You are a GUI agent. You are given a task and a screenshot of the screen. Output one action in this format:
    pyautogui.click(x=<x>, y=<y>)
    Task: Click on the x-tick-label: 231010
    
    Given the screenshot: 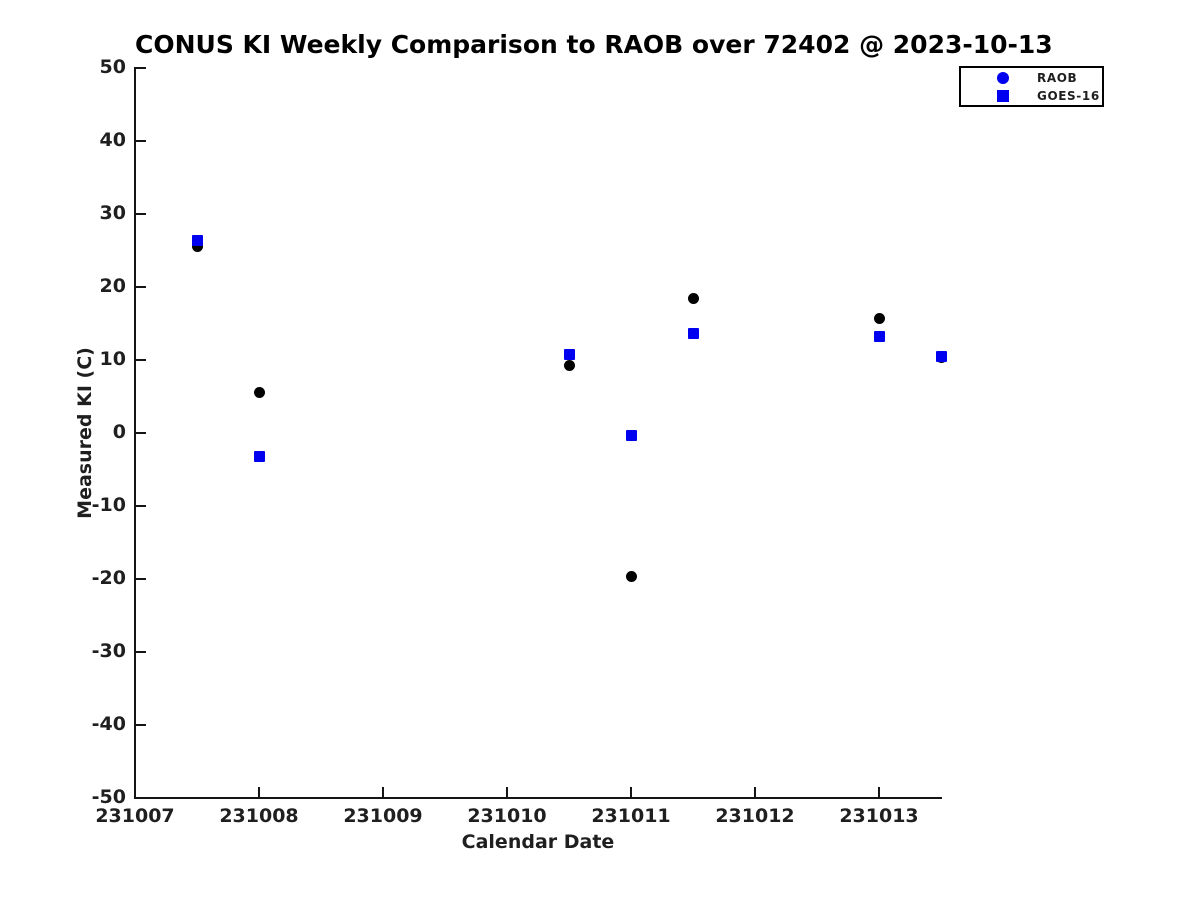 What is the action you would take?
    pyautogui.click(x=507, y=816)
    